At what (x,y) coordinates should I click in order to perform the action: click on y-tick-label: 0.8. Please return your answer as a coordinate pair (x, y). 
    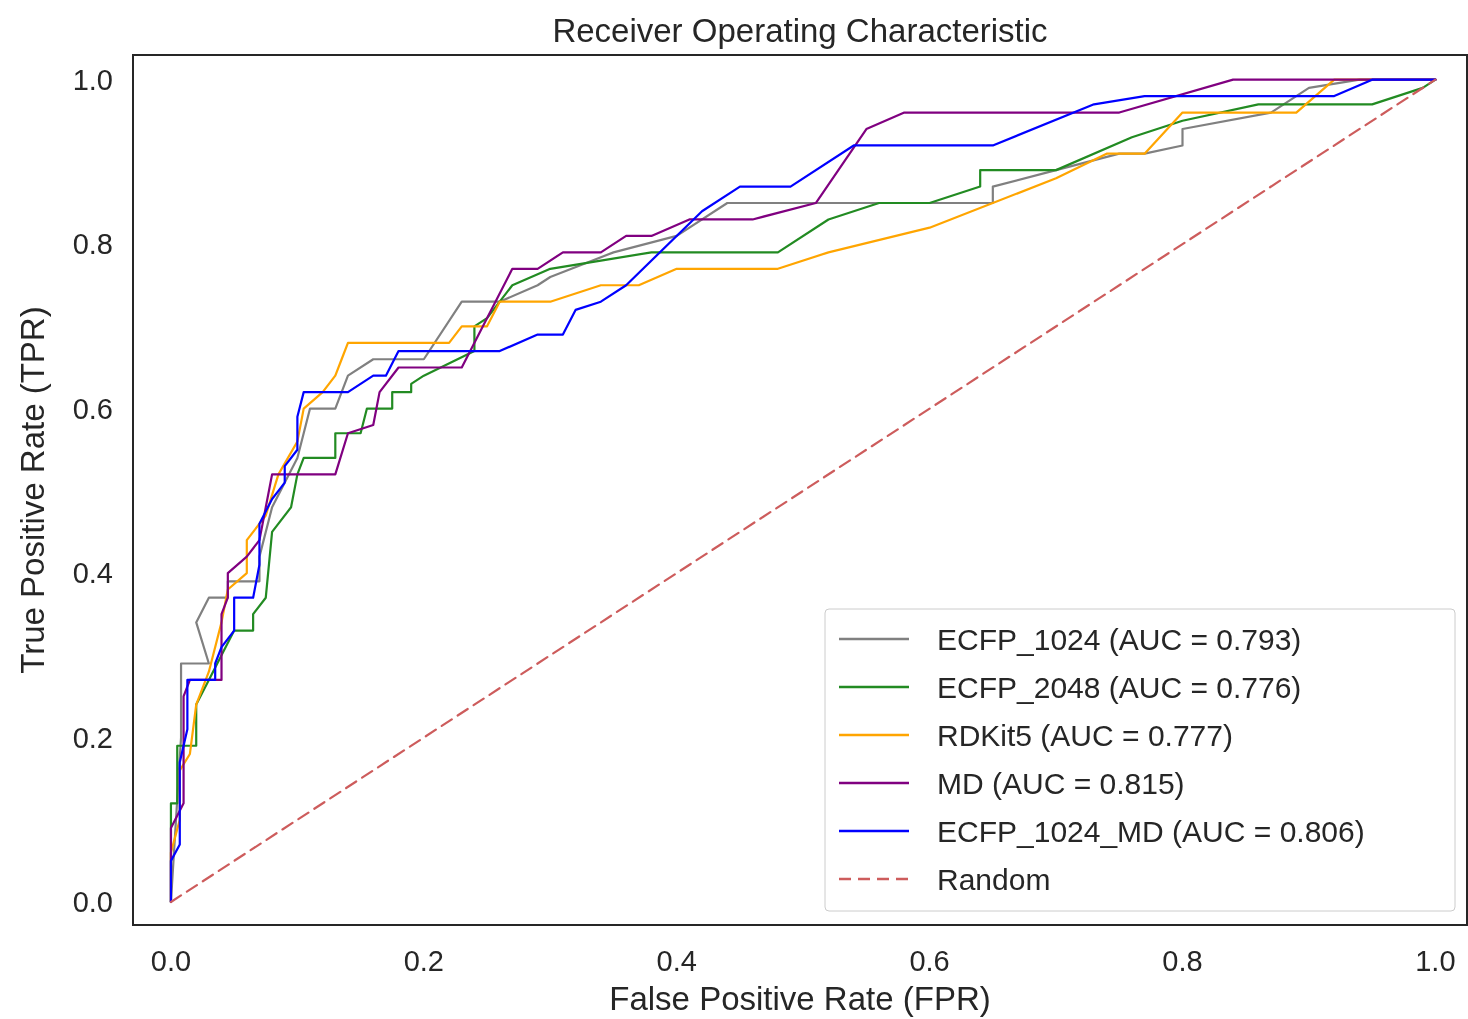
    Looking at the image, I should click on (92, 244).